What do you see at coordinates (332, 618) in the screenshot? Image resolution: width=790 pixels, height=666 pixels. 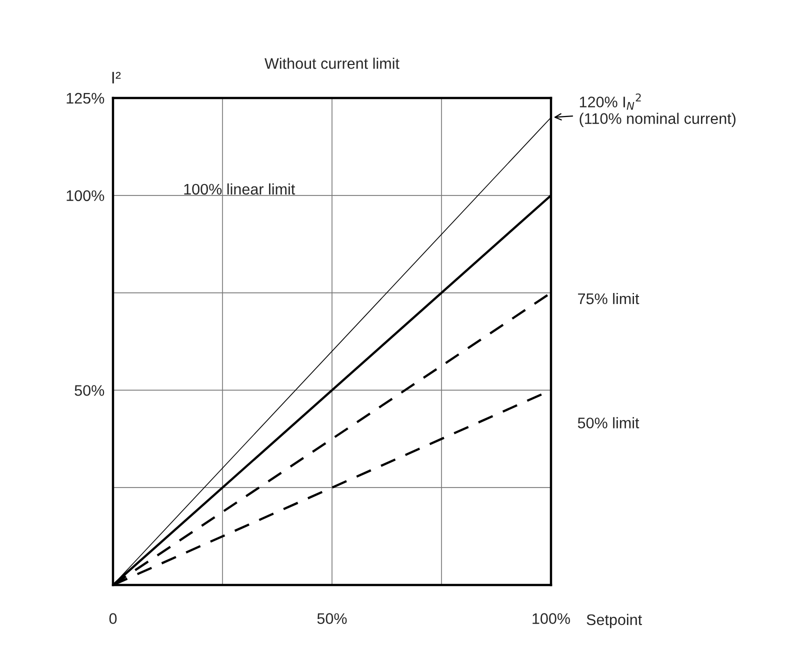 I see `x-tick-label: 50%` at bounding box center [332, 618].